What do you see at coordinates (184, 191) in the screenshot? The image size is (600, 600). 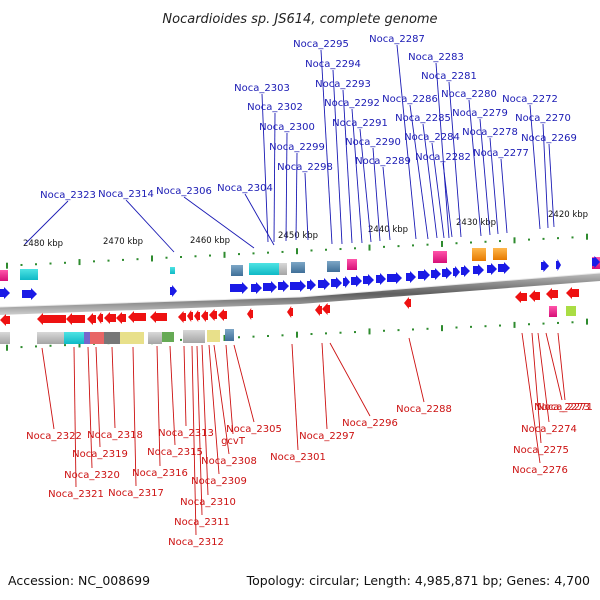 I see `gene-label-noca-2306: Noca_2306` at bounding box center [184, 191].